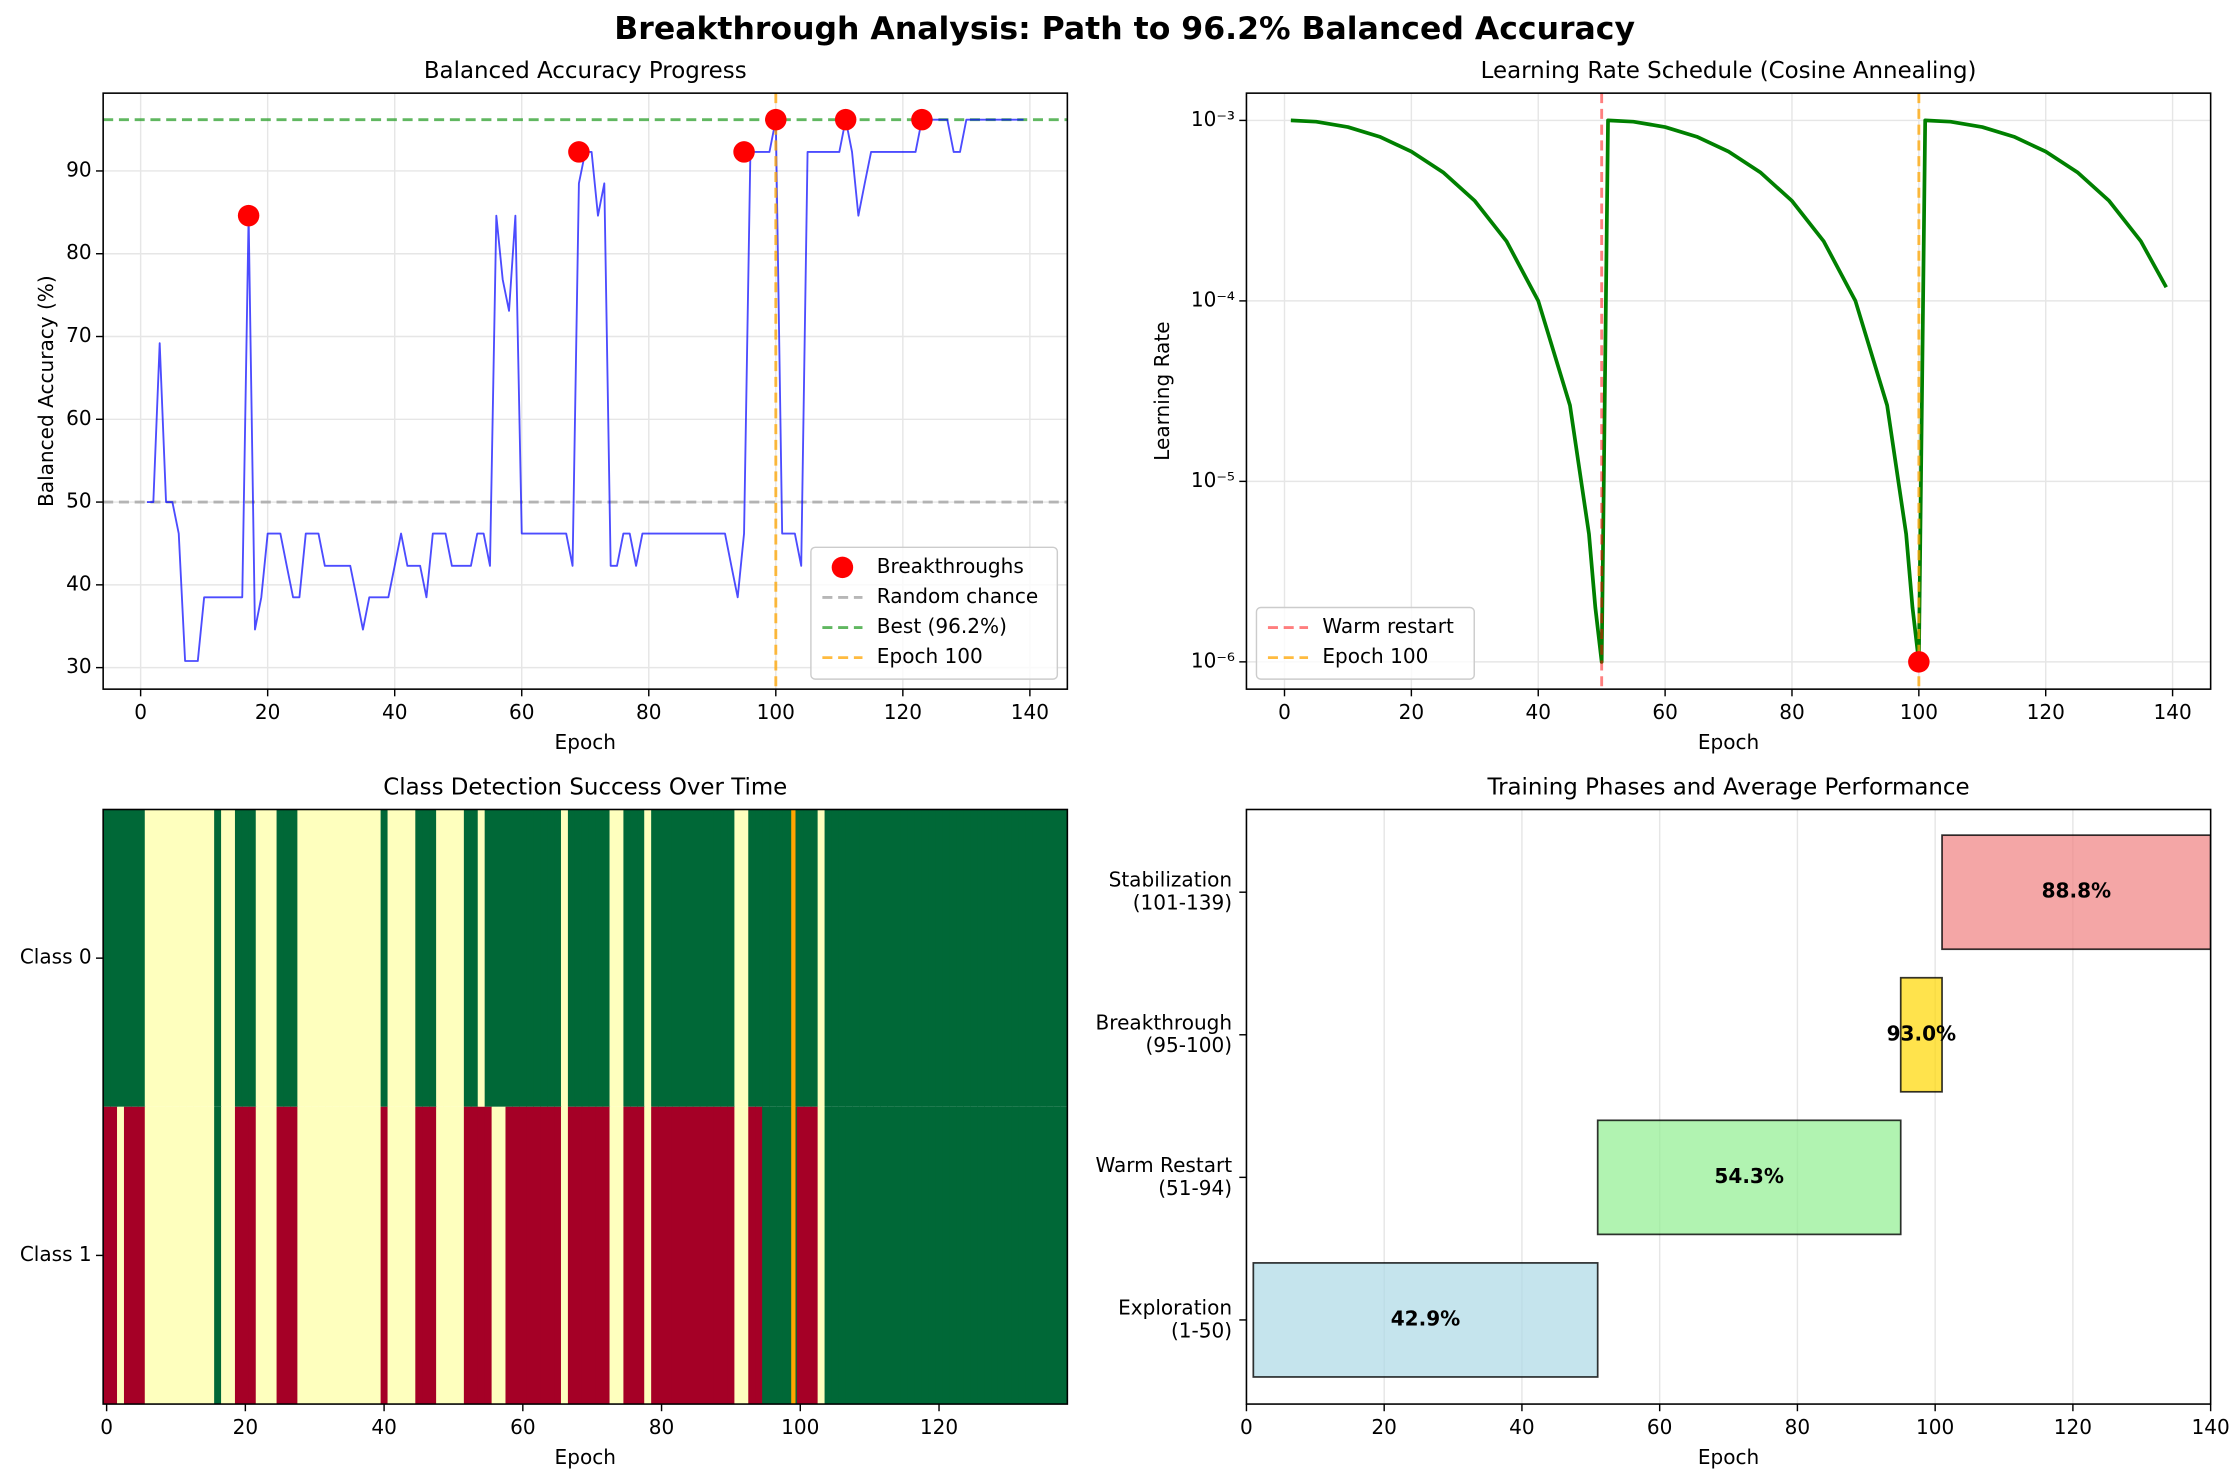 The image size is (2235, 1475). What do you see at coordinates (79, 418) in the screenshot?
I see `y-tick-label: 60` at bounding box center [79, 418].